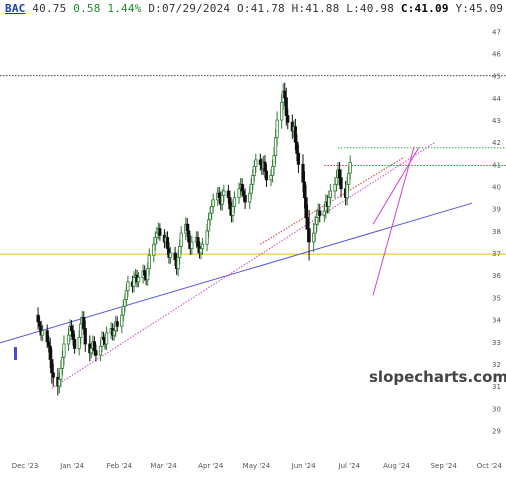 Image resolution: width=506 pixels, height=480 pixels. What do you see at coordinates (211, 466) in the screenshot?
I see `x-tick-label: Apr '24` at bounding box center [211, 466].